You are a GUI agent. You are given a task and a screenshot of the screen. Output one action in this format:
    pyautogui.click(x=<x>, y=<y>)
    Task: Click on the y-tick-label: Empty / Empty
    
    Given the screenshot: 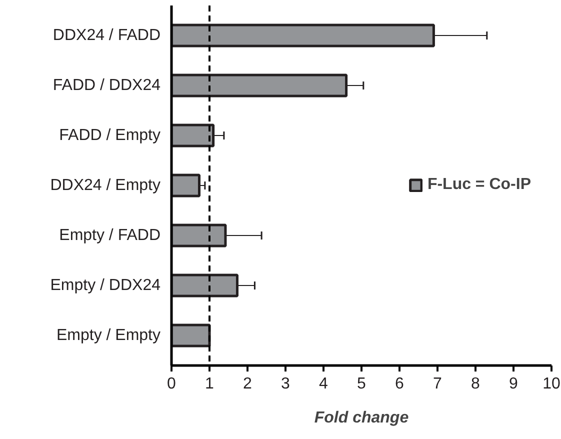 What is the action you would take?
    pyautogui.click(x=108, y=335)
    